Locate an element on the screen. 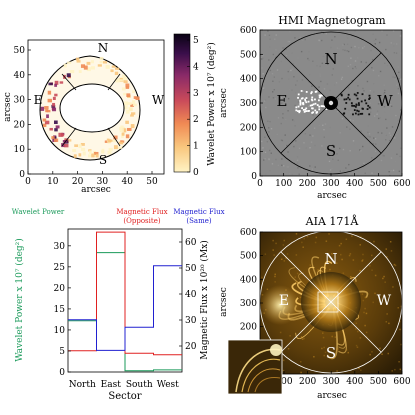 The image size is (415, 415). hmi-title: HMI Magnetogram is located at coordinates (332, 20).